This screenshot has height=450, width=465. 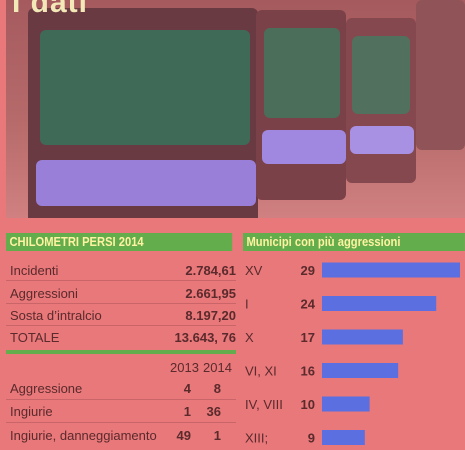 I want to click on category-label: XIII;, so click(x=256, y=438).